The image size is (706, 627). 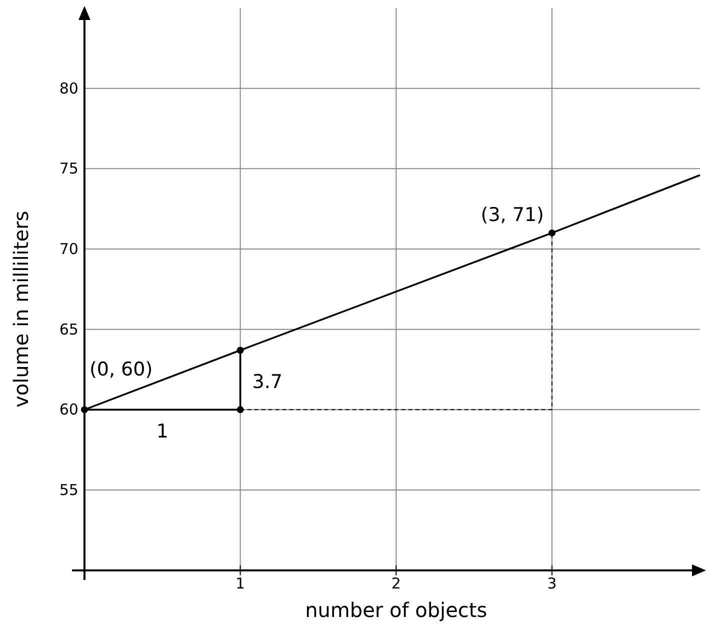 I want to click on y-axis-title: volume in milliliters, so click(x=21, y=309).